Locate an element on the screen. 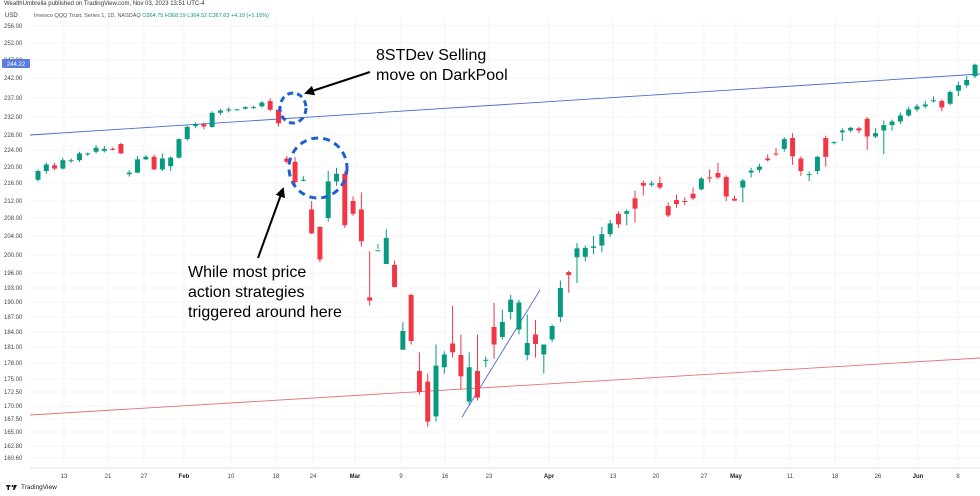 Image resolution: width=980 pixels, height=496 pixels. upper-trendline is located at coordinates (504, 104).